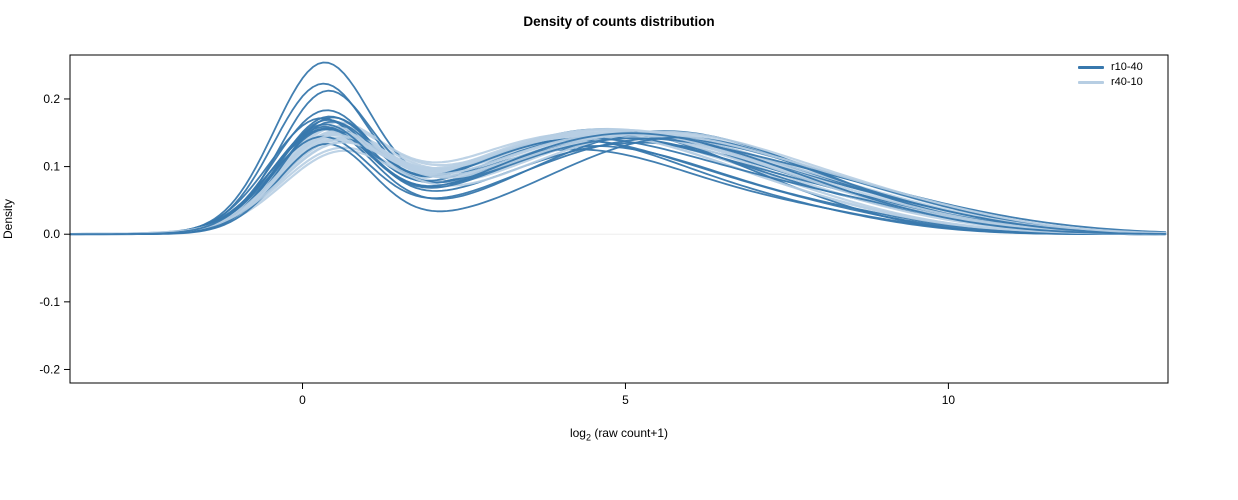 The height and width of the screenshot is (500, 1238). Describe the element at coordinates (49, 369) in the screenshot. I see `y-tick-label: -0.2` at that location.